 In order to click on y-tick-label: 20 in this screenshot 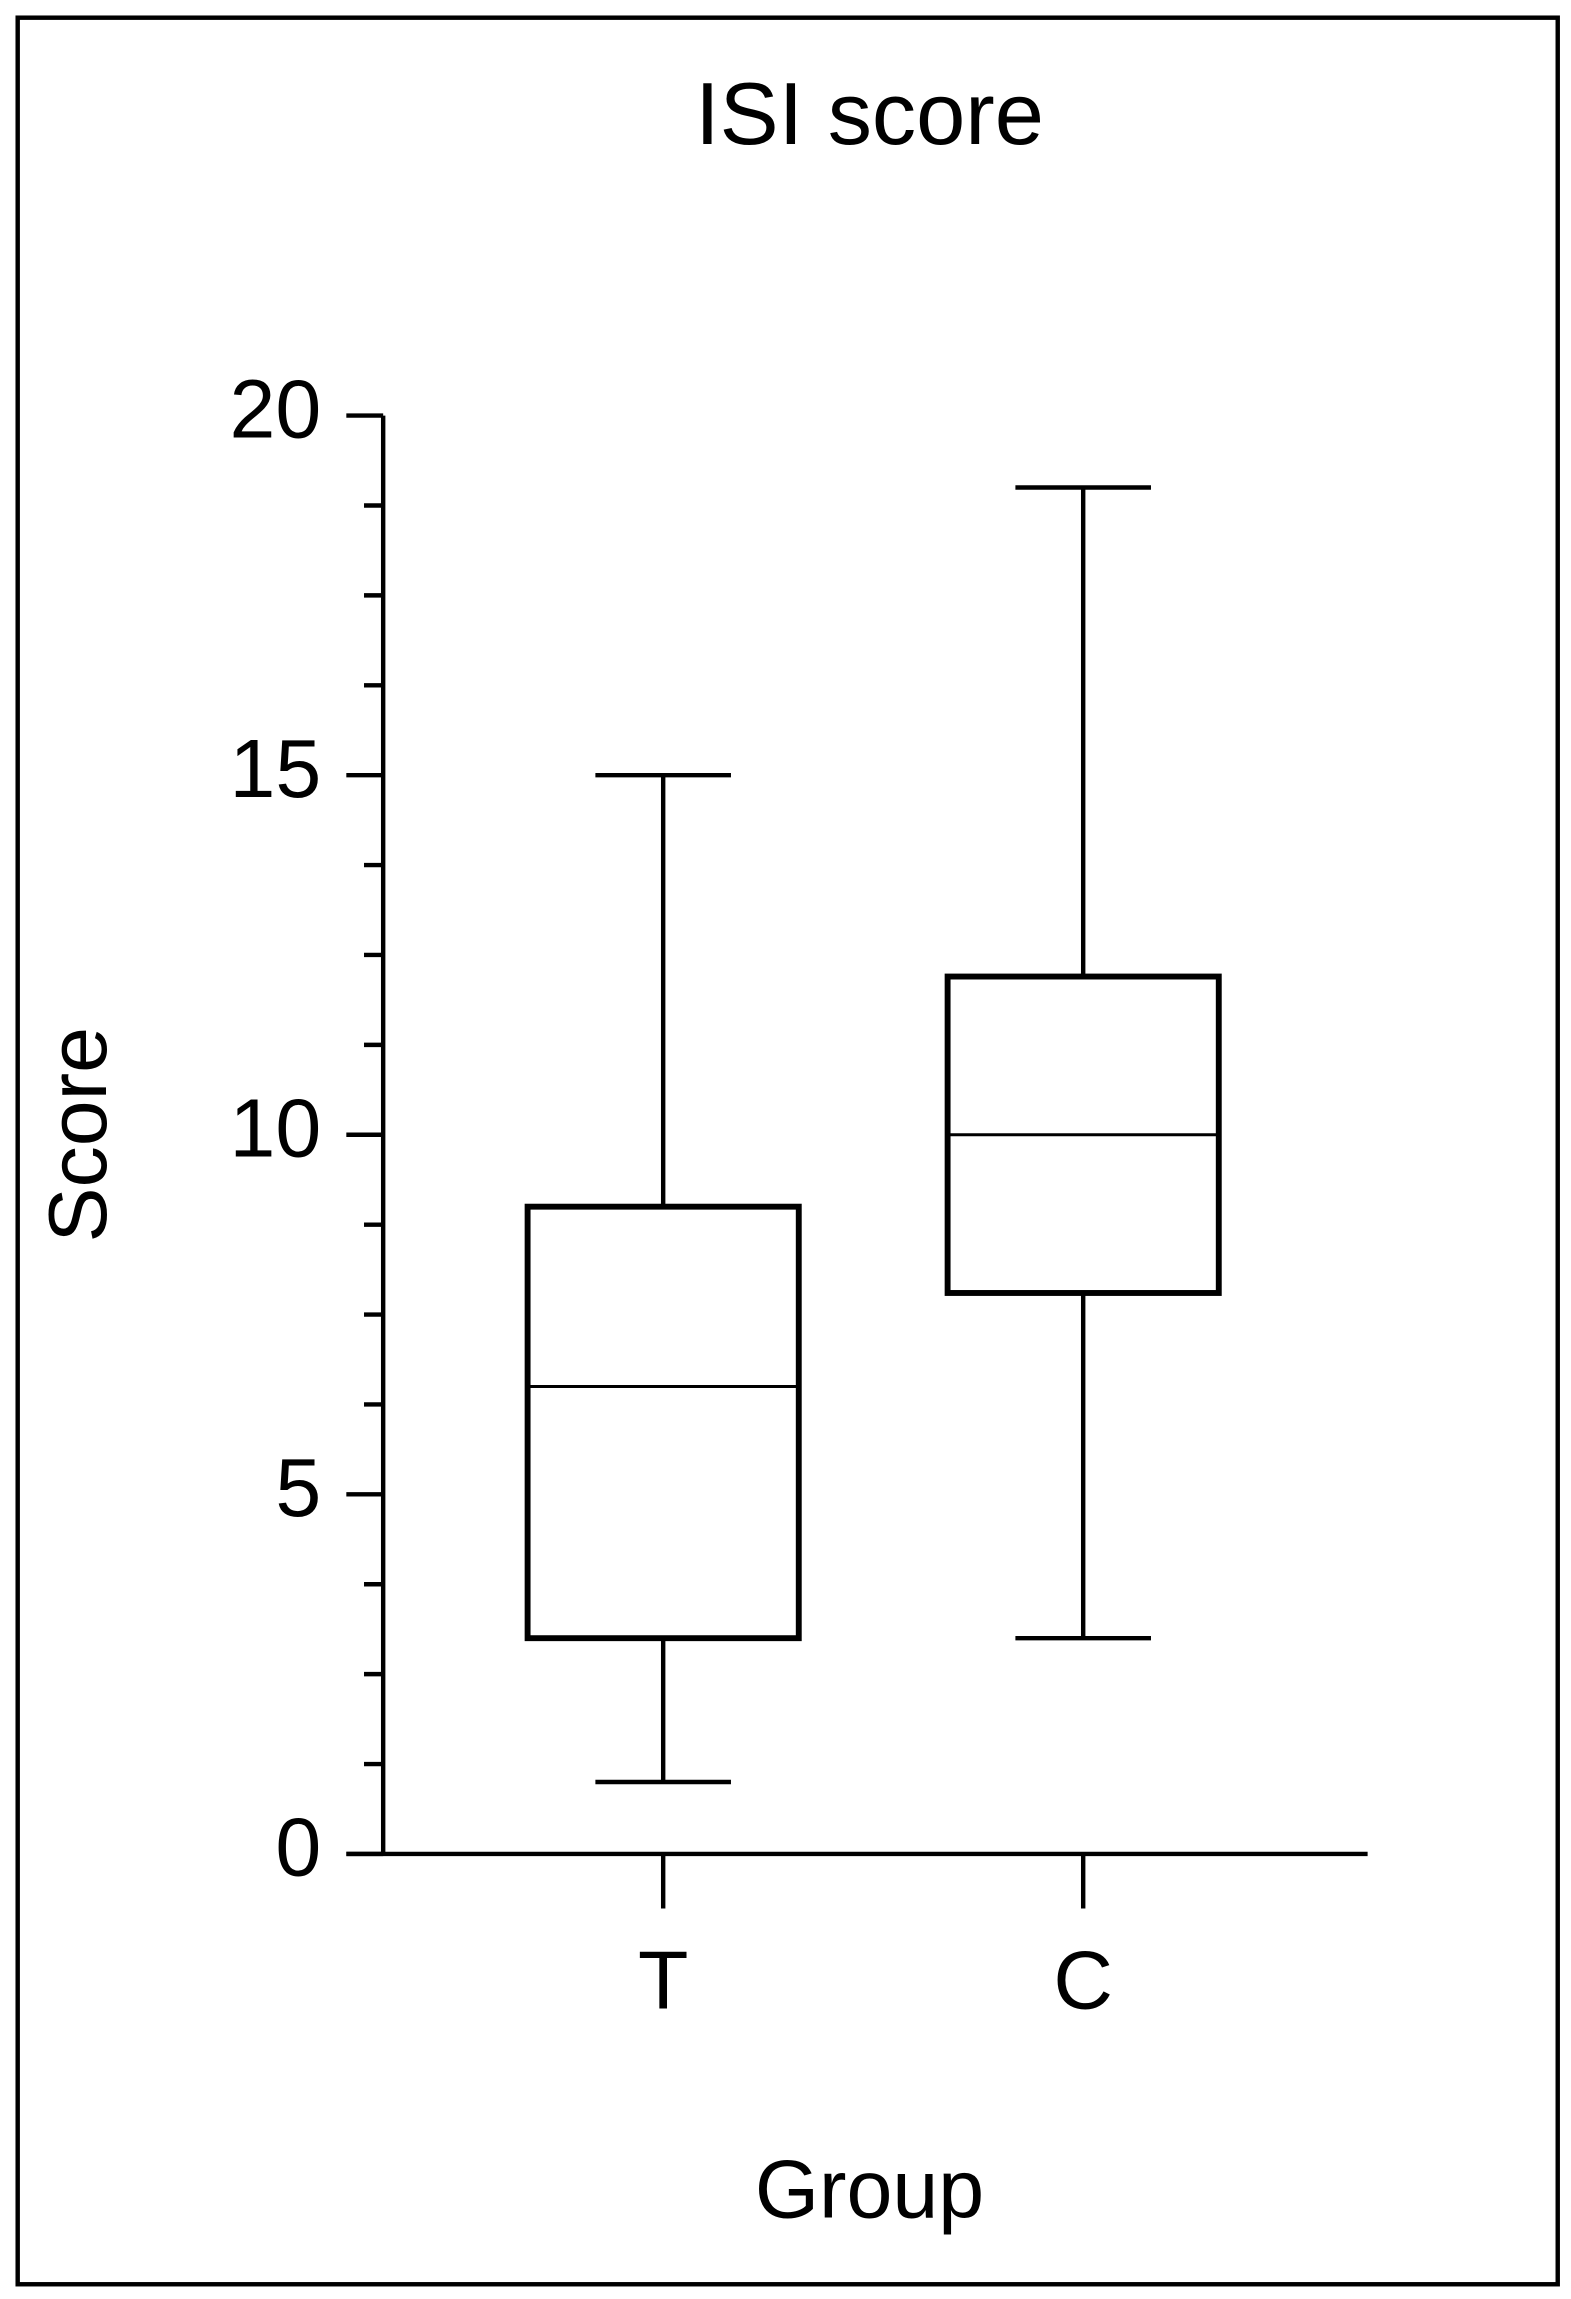, I will do `click(275, 409)`.